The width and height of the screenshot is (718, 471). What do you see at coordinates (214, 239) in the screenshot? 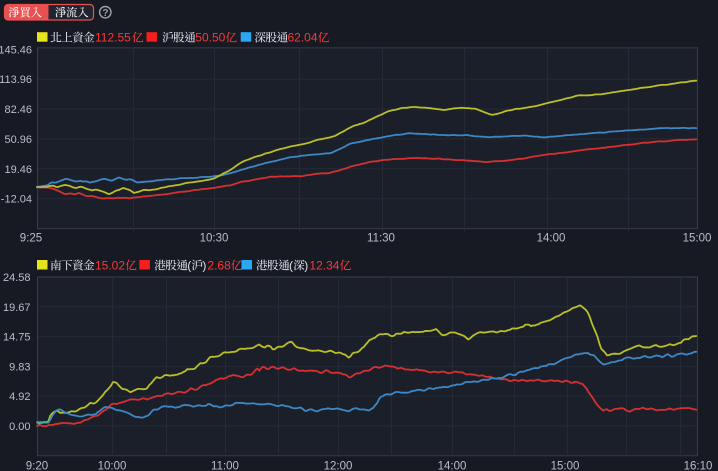
I see `svg-text: 10:30` at bounding box center [214, 239].